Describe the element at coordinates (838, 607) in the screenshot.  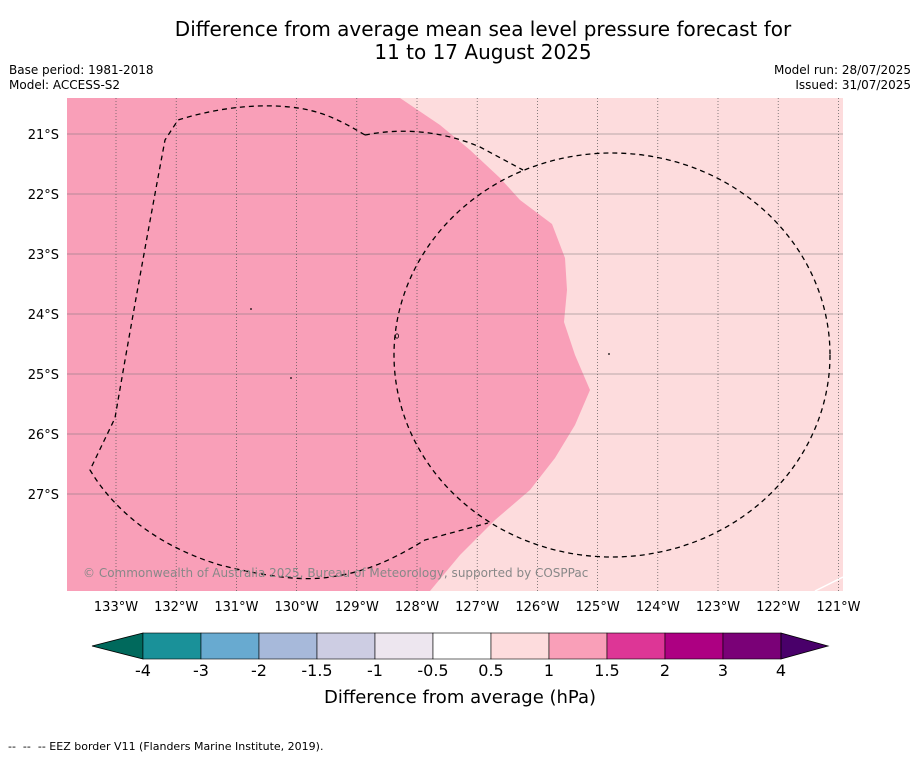
I see `longitude-label: 121°W` at that location.